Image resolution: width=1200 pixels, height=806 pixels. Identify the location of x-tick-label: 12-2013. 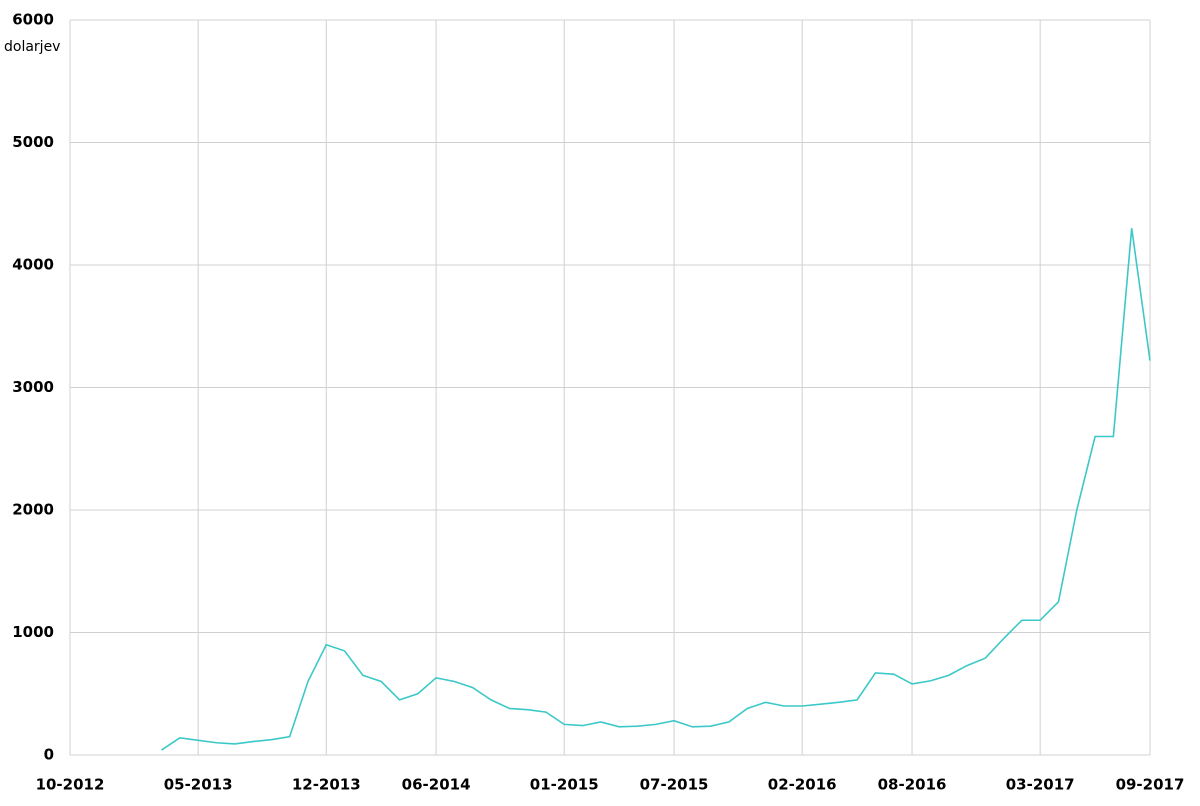
(326, 785).